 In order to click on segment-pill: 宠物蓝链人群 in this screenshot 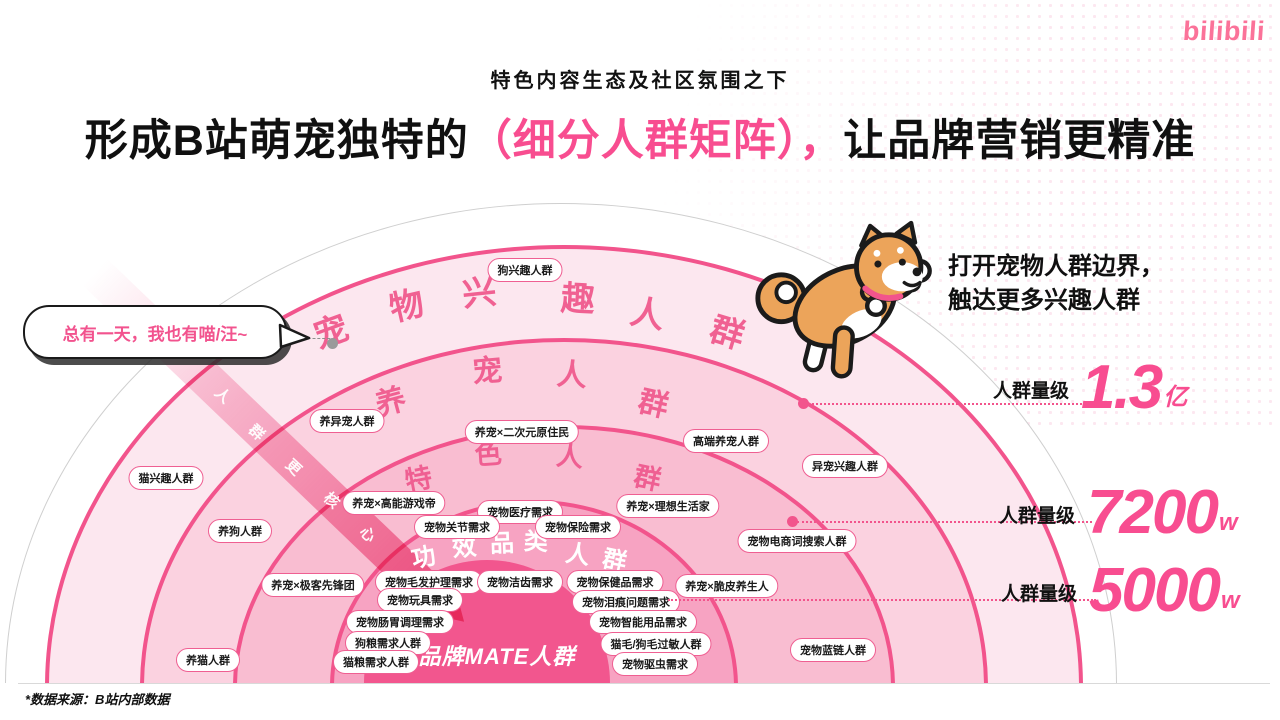, I will do `click(833, 650)`.